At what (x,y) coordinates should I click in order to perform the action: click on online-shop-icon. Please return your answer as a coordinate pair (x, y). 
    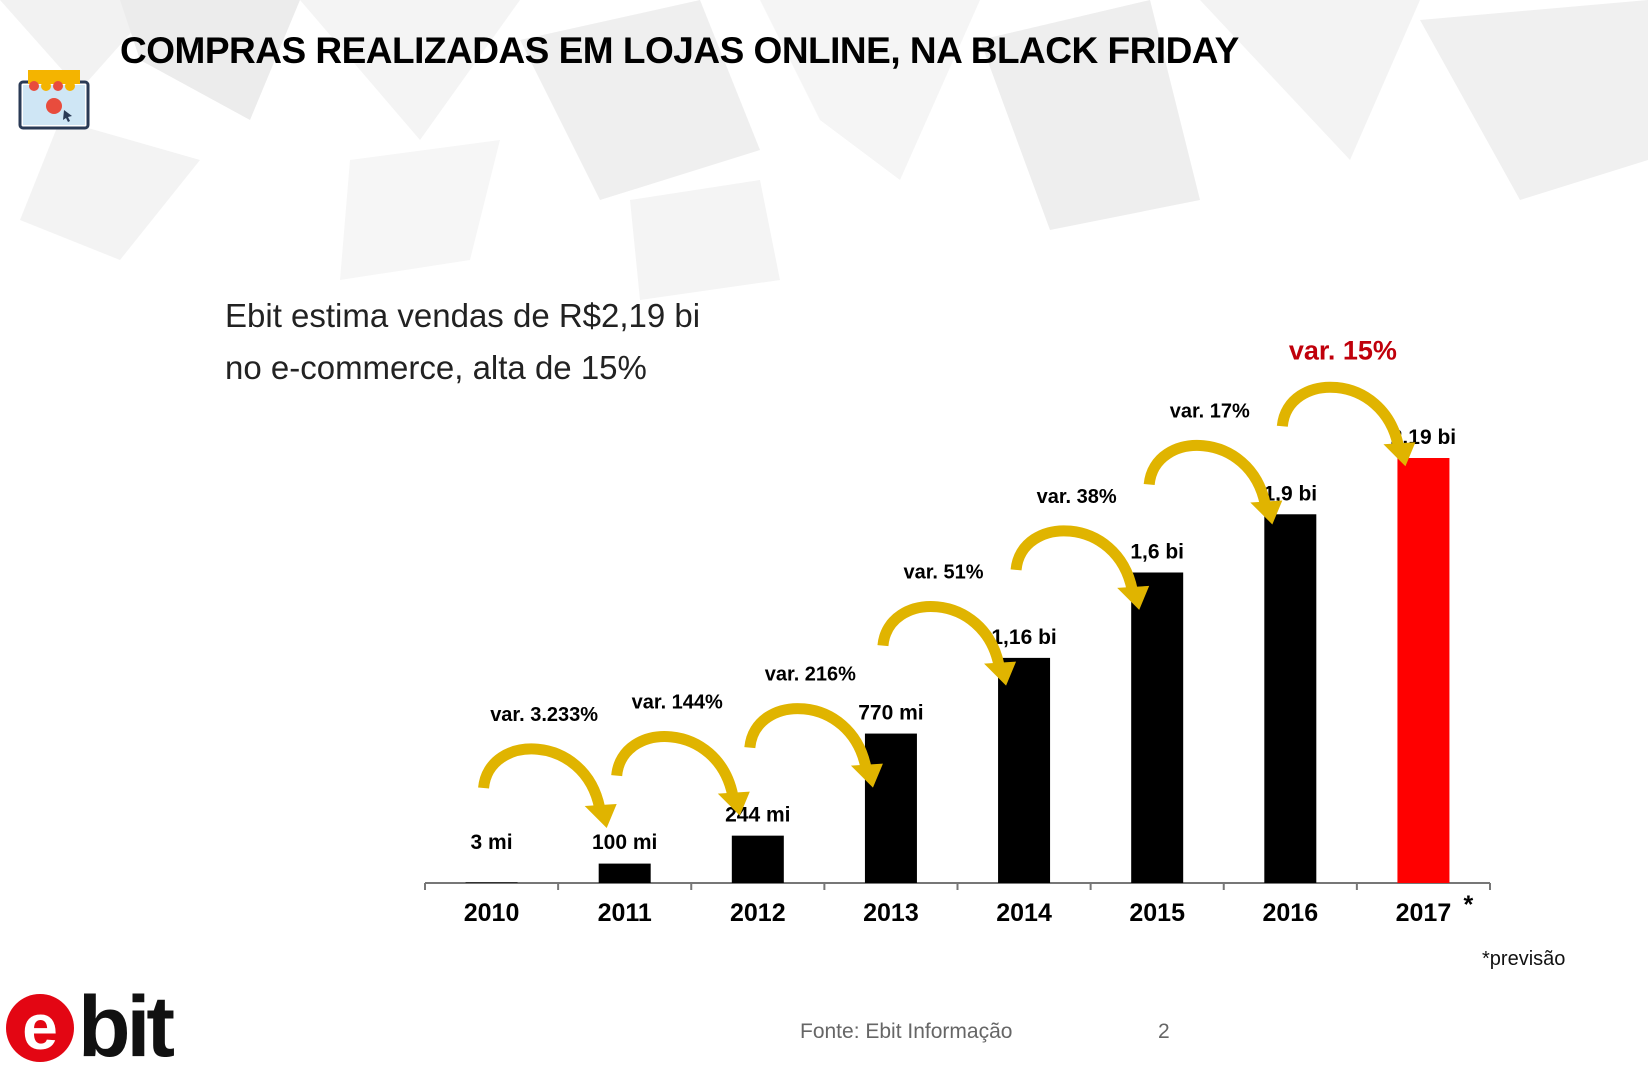
    Looking at the image, I should click on (54, 100).